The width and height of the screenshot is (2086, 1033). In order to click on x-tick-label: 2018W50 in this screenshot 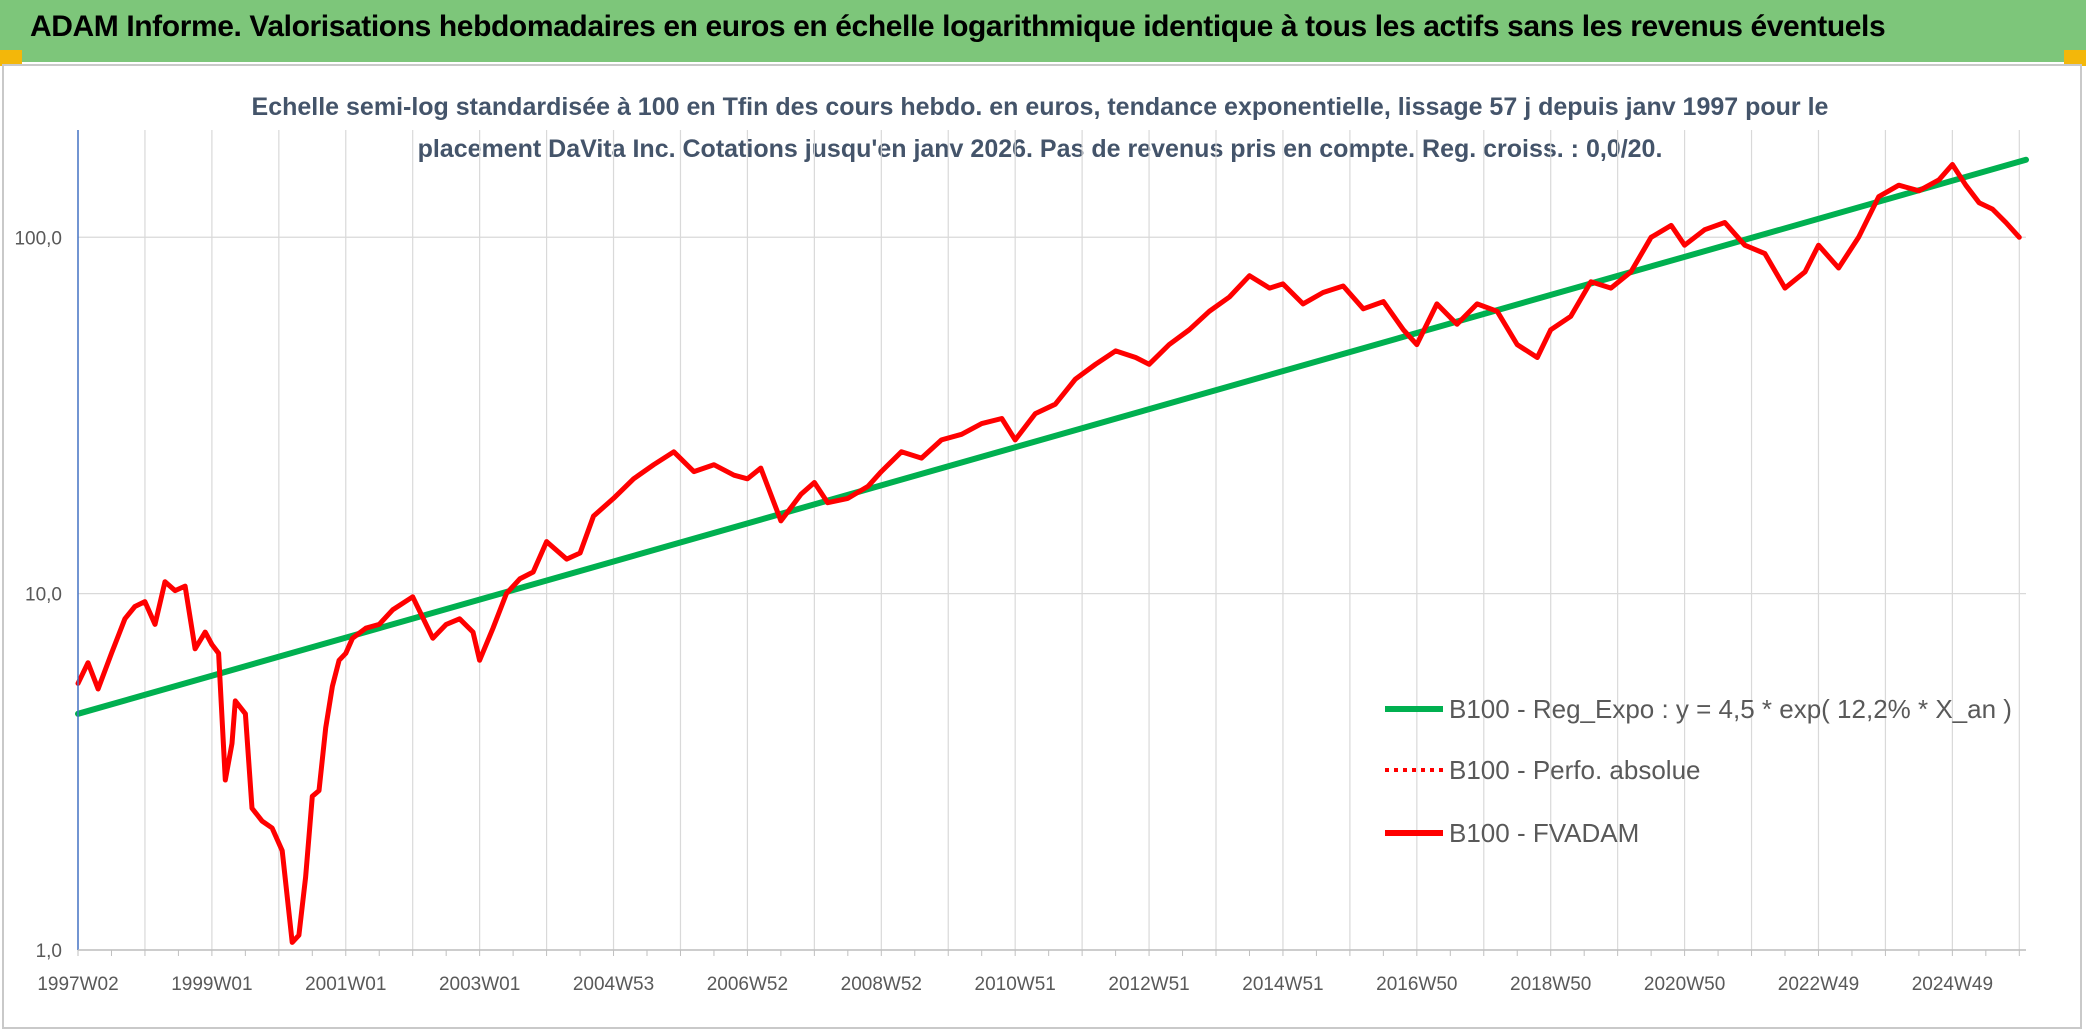, I will do `click(1550, 984)`.